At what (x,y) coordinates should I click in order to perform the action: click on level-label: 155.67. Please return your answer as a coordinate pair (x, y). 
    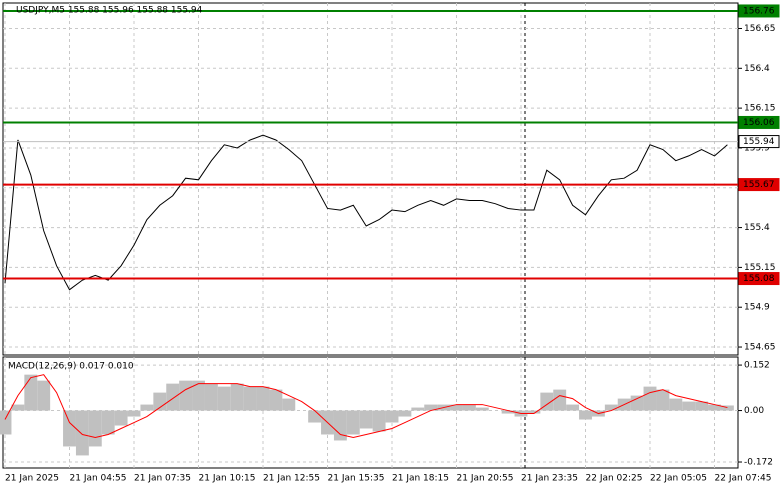
    Looking at the image, I should click on (759, 185).